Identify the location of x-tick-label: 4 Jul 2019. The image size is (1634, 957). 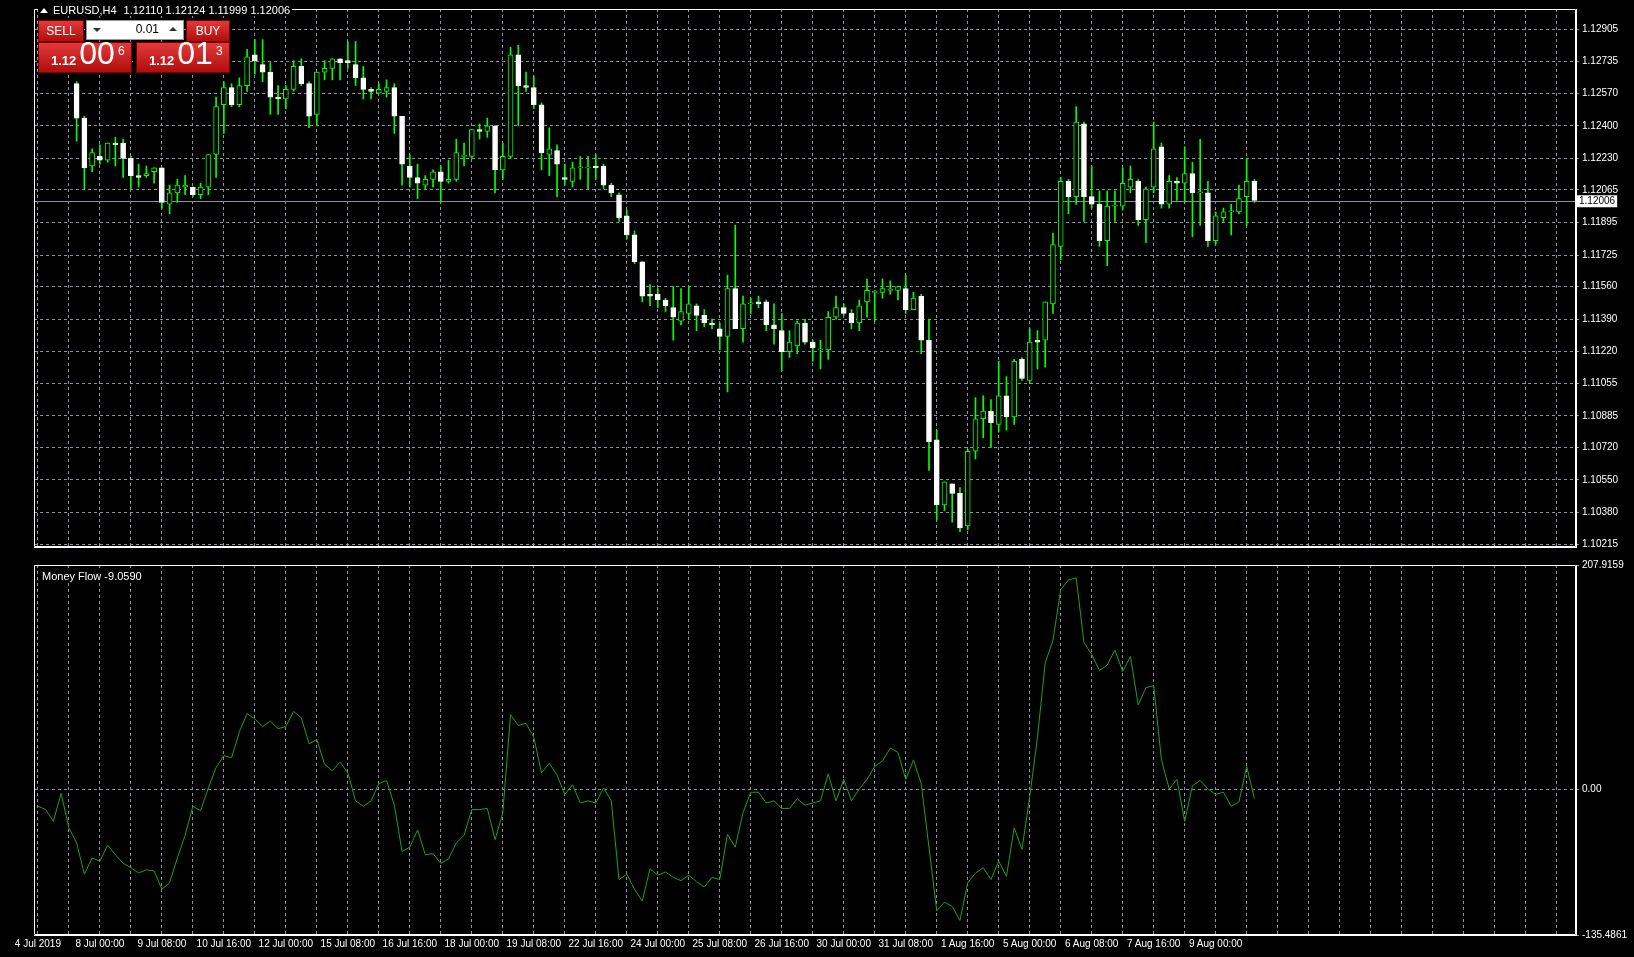
(38, 943).